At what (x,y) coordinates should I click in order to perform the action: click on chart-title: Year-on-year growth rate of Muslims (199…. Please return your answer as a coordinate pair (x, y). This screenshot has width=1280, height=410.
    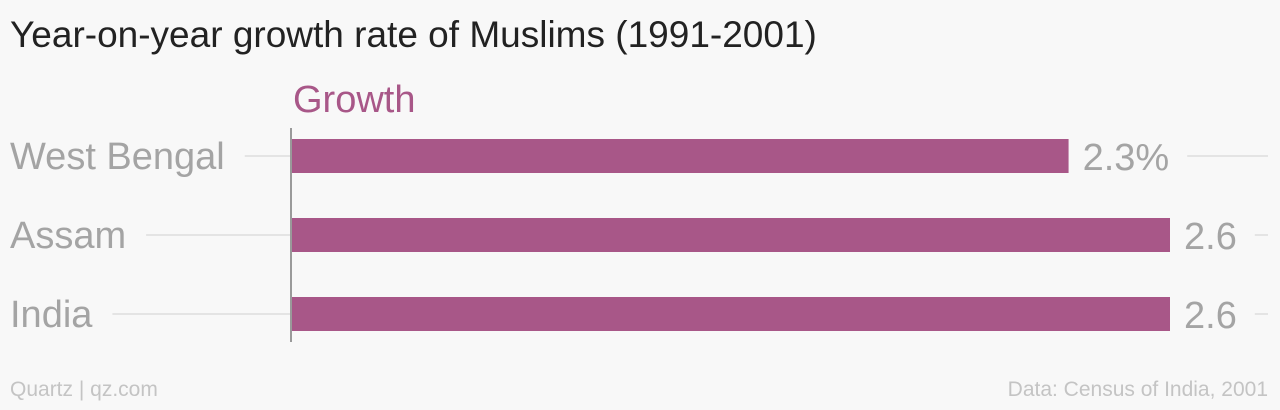
    Looking at the image, I should click on (413, 34).